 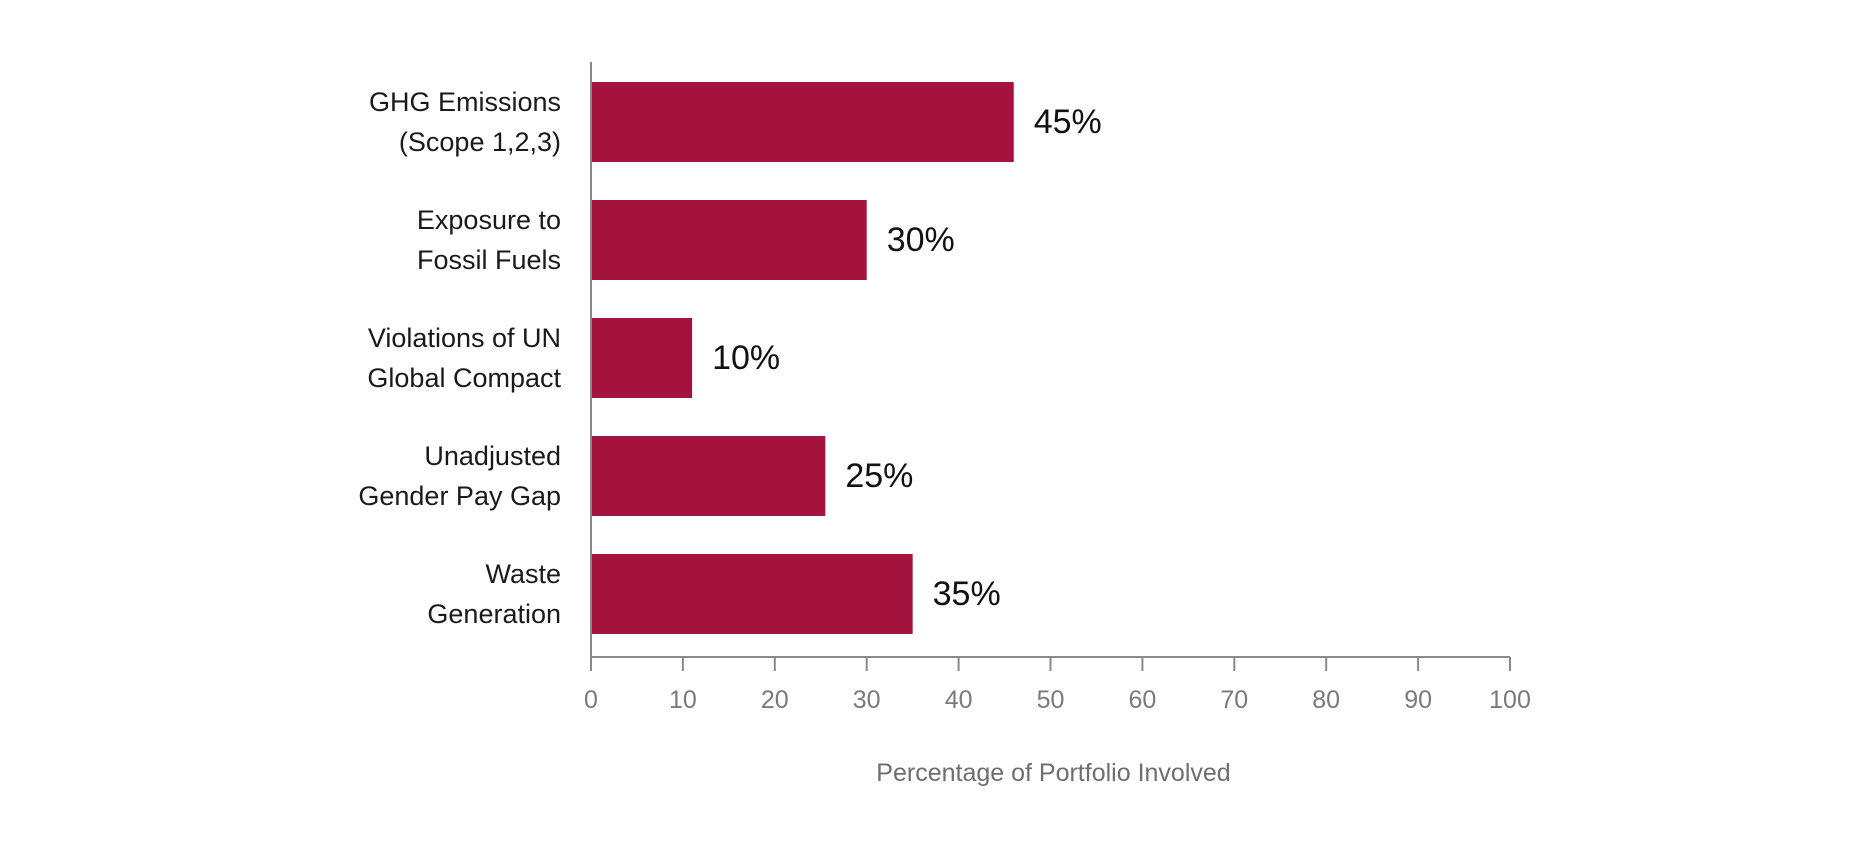 What do you see at coordinates (1051, 700) in the screenshot?
I see `x-tick-label: 50` at bounding box center [1051, 700].